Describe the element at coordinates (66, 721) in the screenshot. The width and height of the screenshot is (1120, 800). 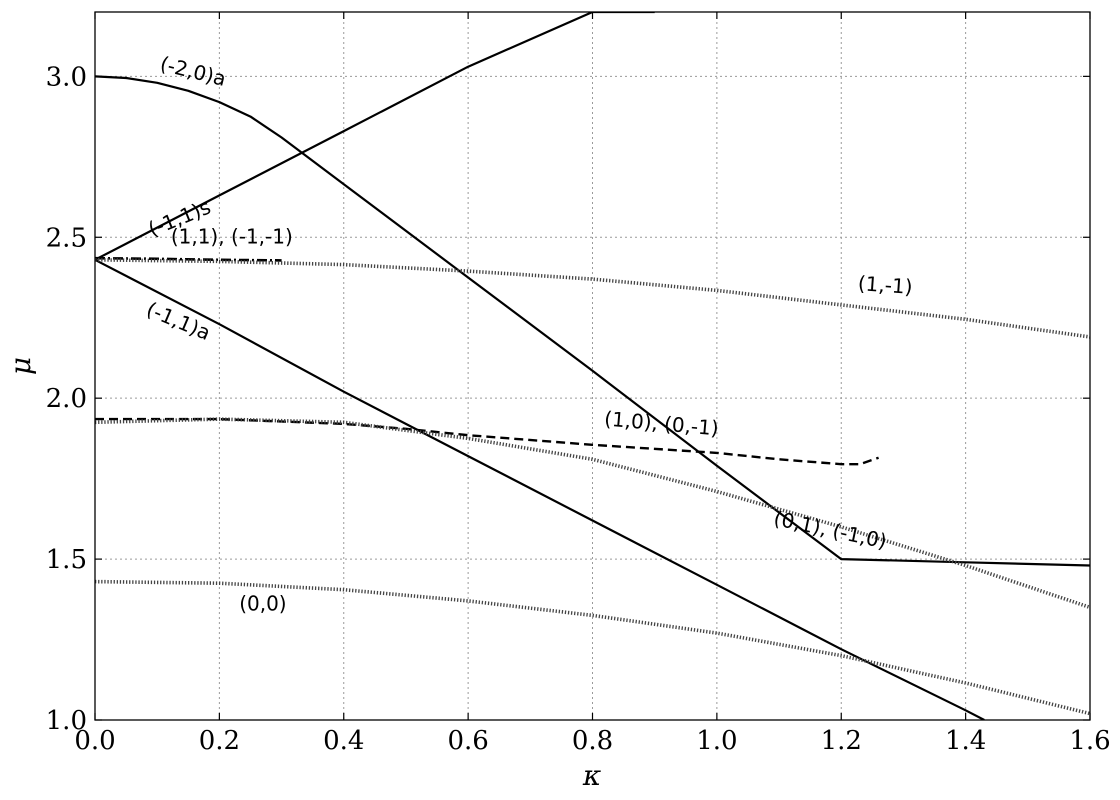
I see `y-tick-label: 1.0` at that location.